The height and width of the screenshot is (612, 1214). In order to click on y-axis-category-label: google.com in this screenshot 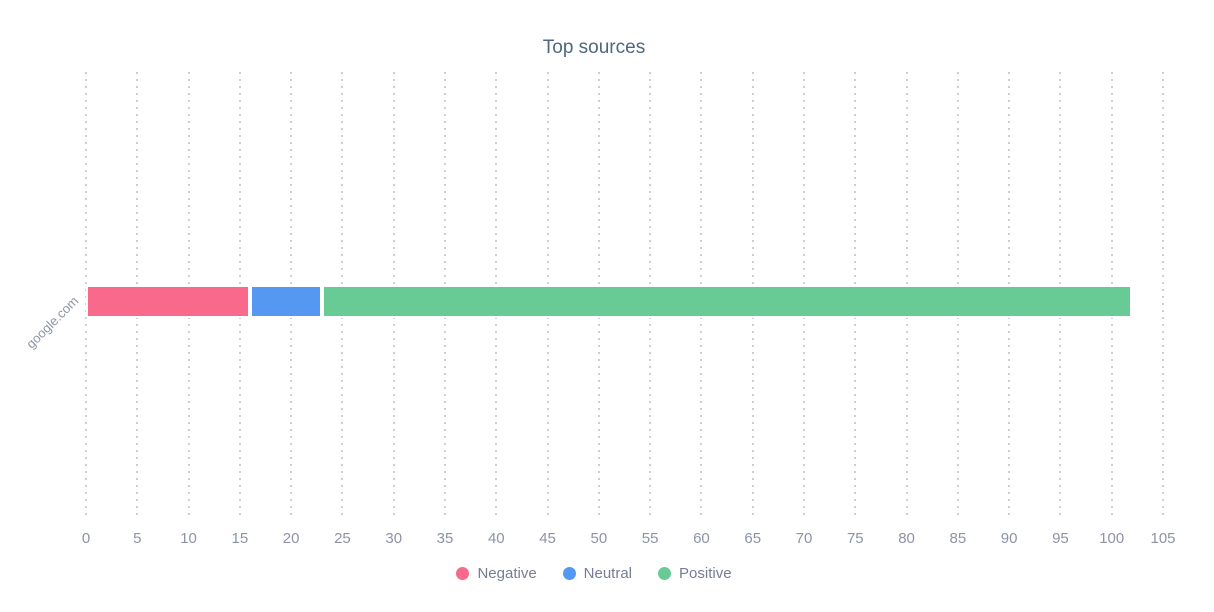, I will do `click(52, 322)`.